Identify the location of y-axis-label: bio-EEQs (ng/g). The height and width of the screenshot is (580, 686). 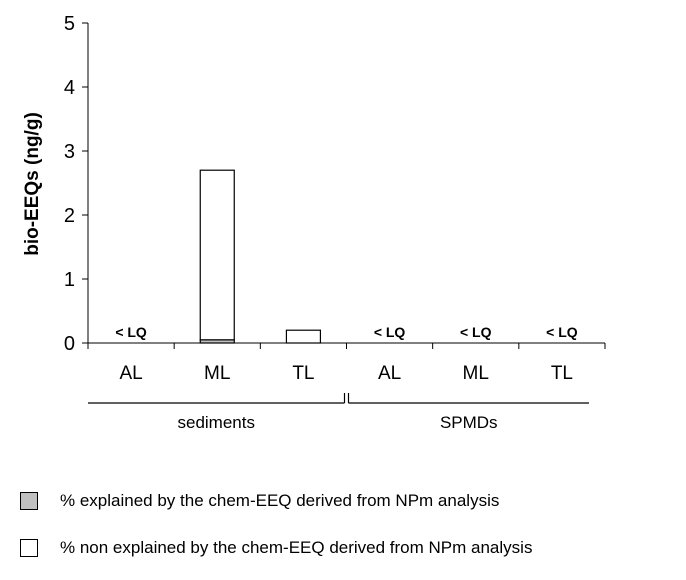
(32, 184).